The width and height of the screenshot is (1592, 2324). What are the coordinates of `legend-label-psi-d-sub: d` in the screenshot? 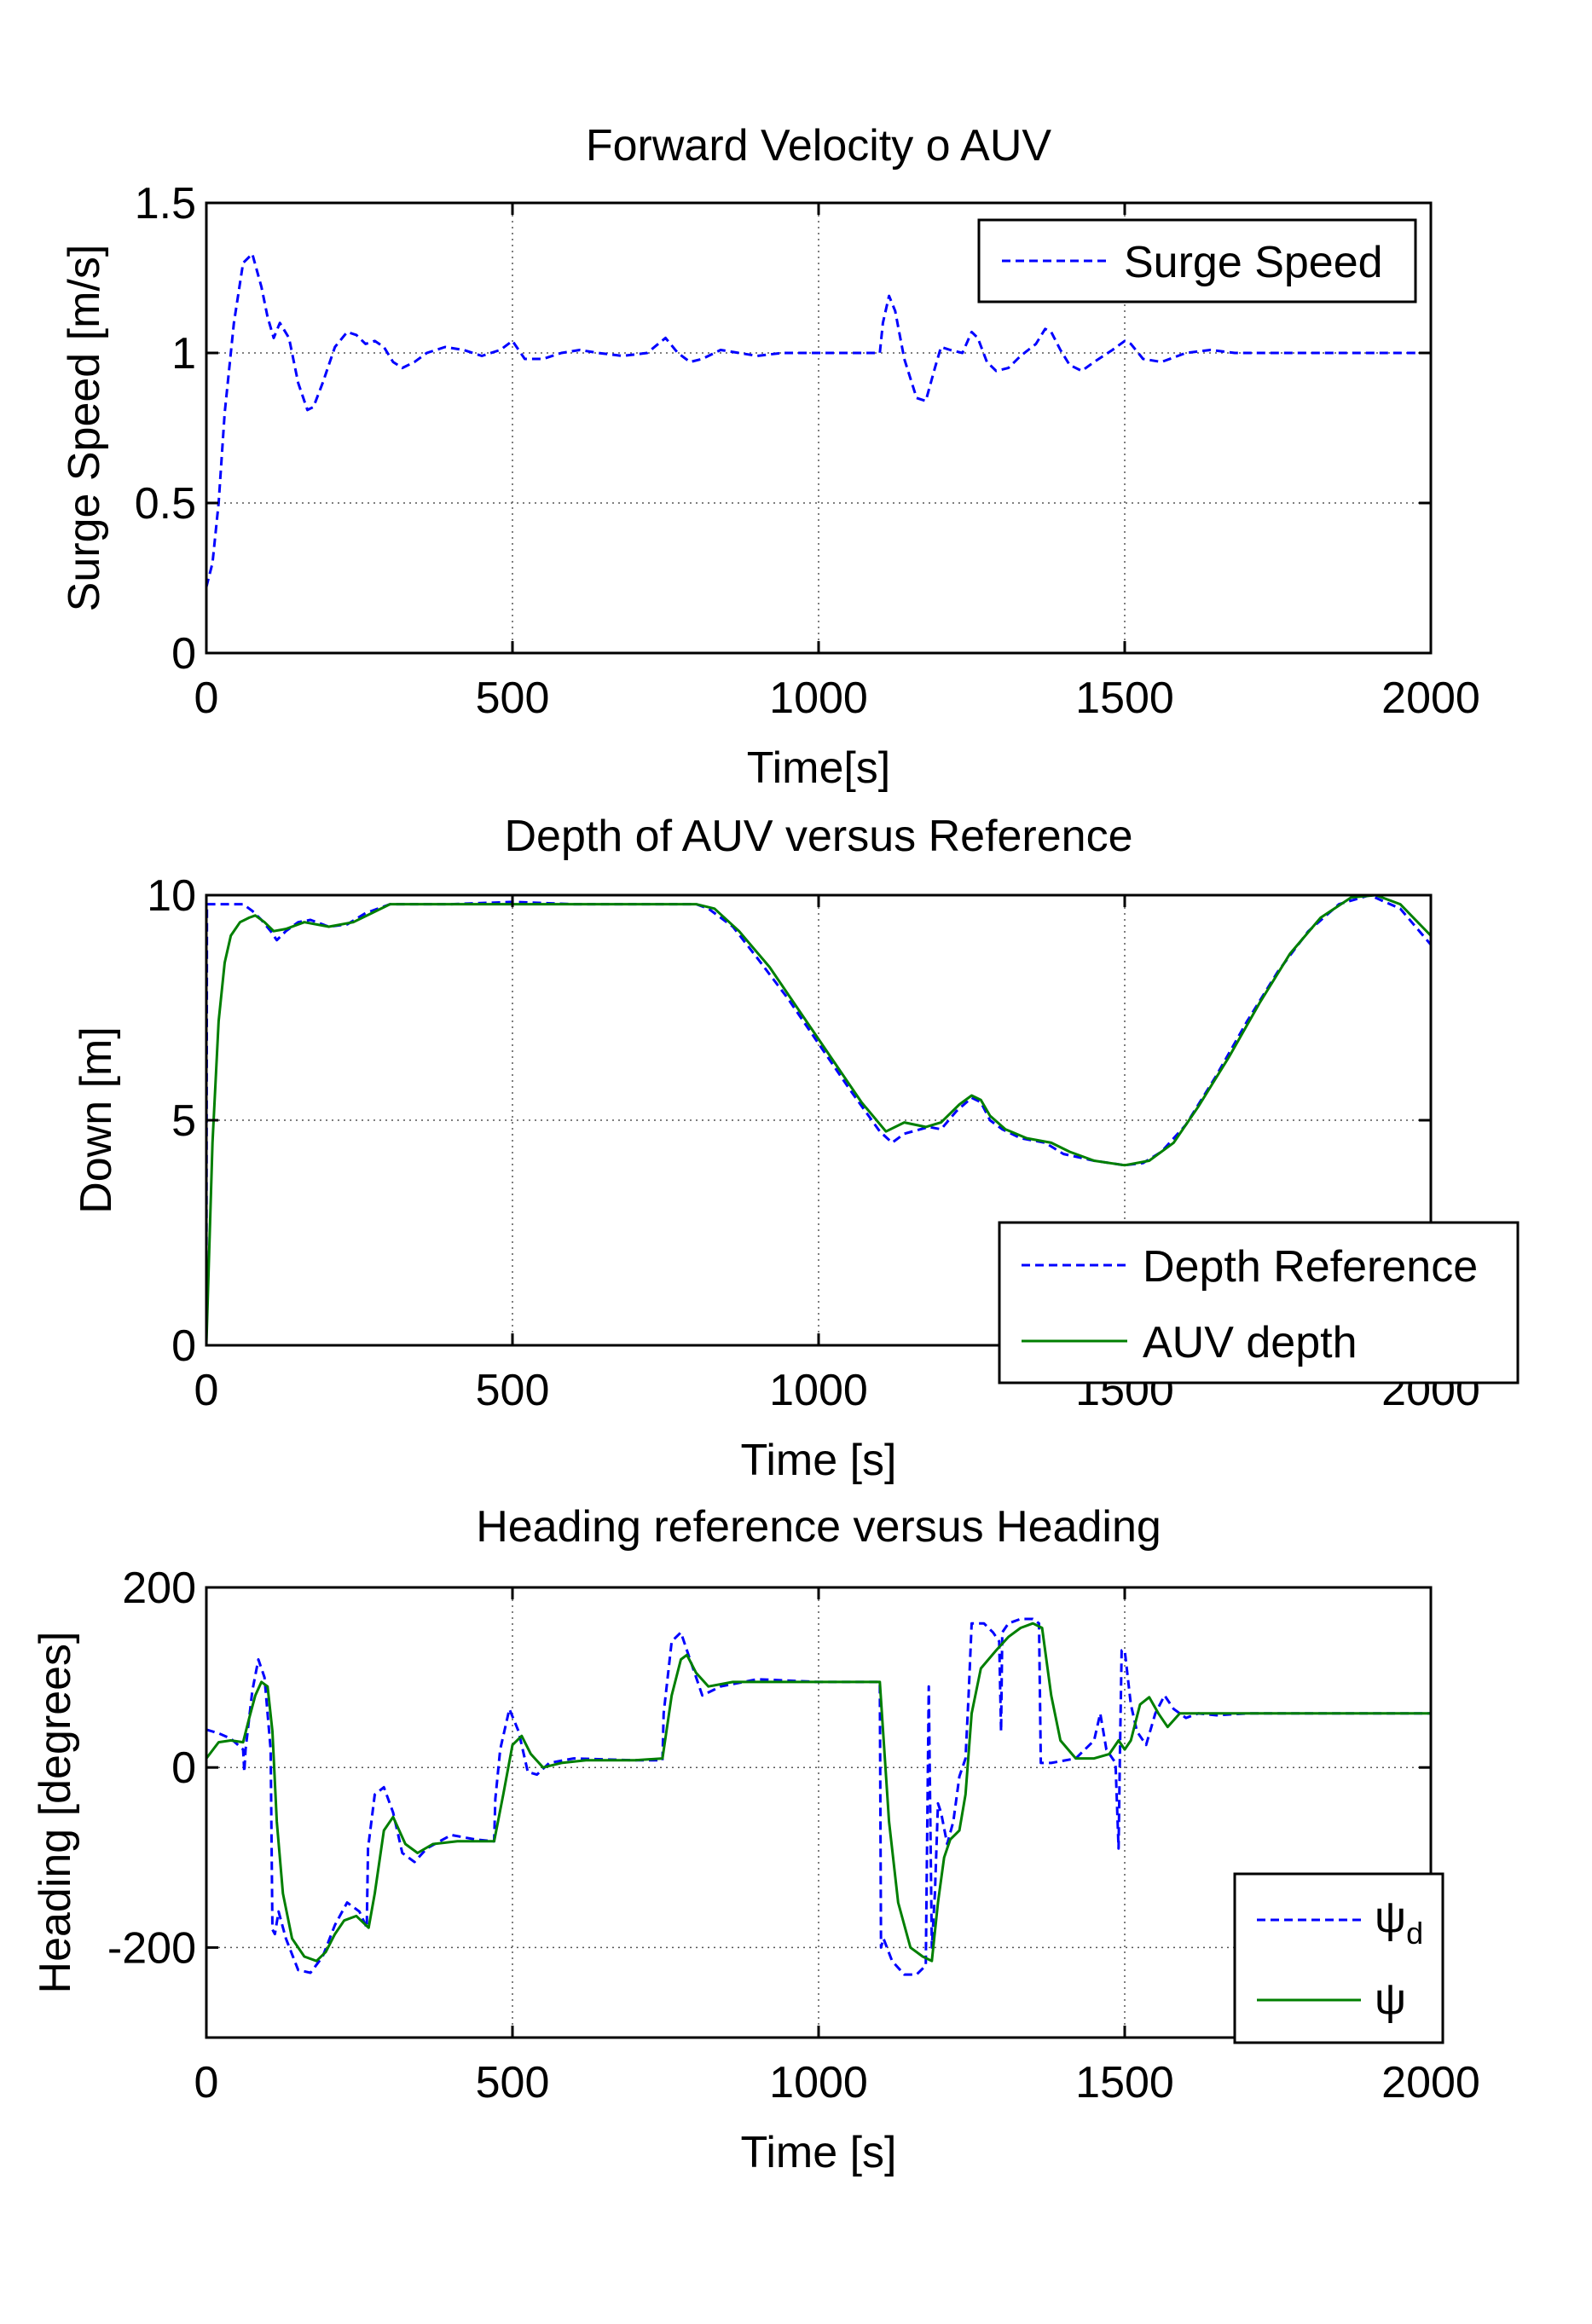 It's located at (1414, 1934).